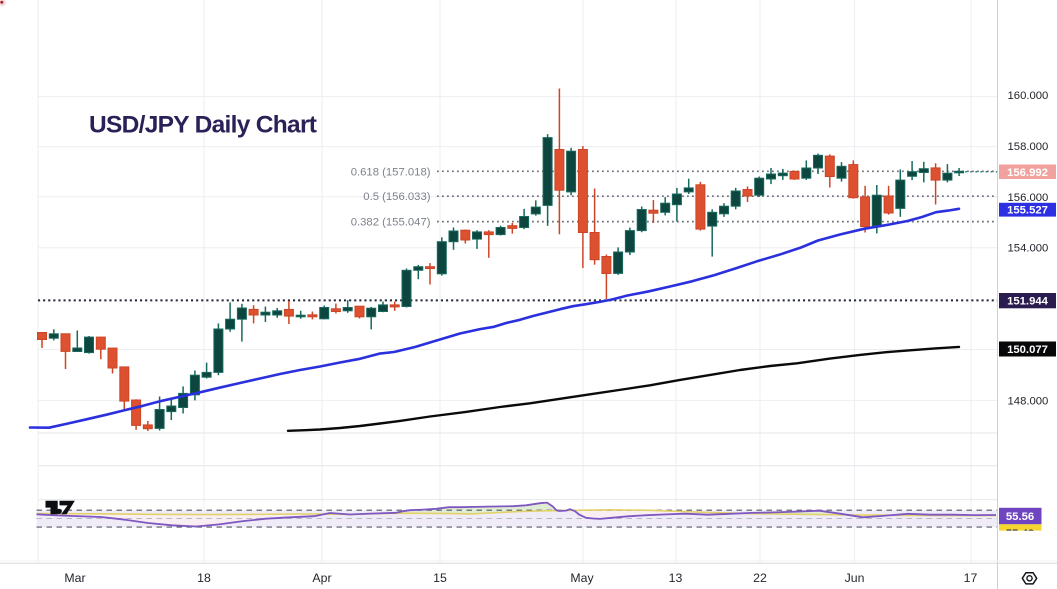 The image size is (1057, 589). I want to click on svg-text: 15, so click(440, 578).